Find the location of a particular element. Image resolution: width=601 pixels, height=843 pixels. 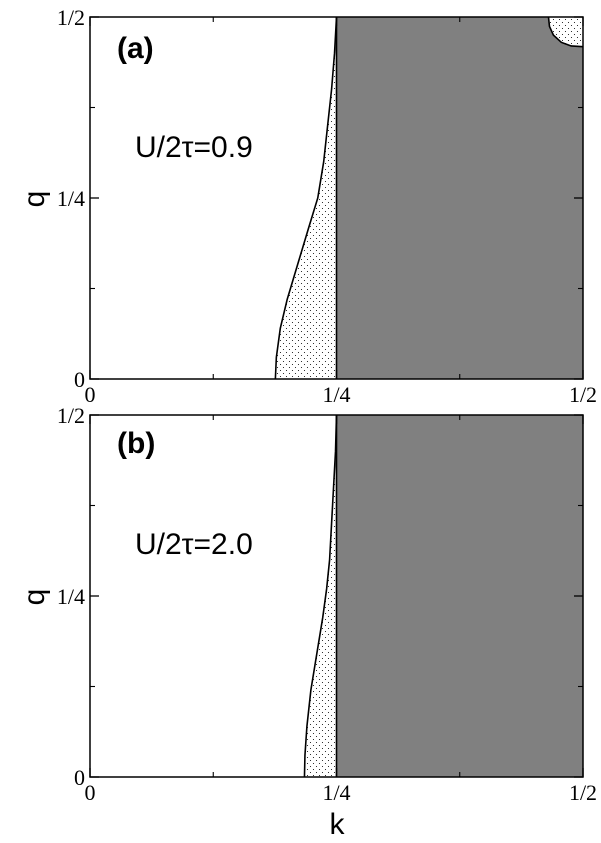

dotted-corner-region is located at coordinates (565, 32).